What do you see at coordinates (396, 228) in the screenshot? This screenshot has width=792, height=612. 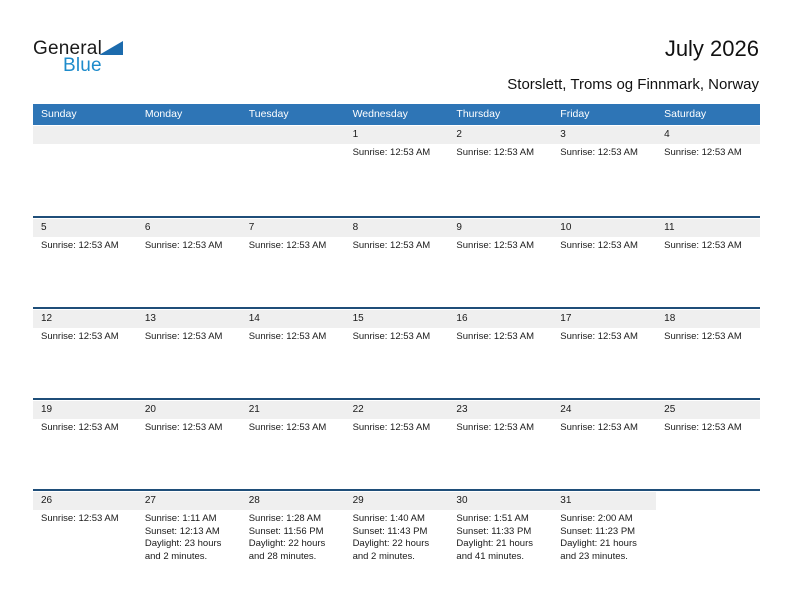 I see `day-number: 8` at bounding box center [396, 228].